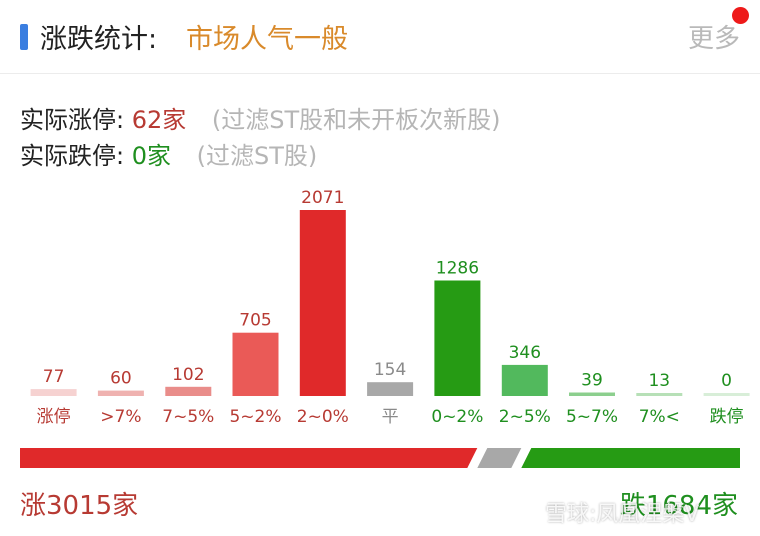 The width and height of the screenshot is (760, 536). I want to click on limit-up-line: 实际涨停: 62家 (过滤ST股和未开板次新股), so click(260, 117).